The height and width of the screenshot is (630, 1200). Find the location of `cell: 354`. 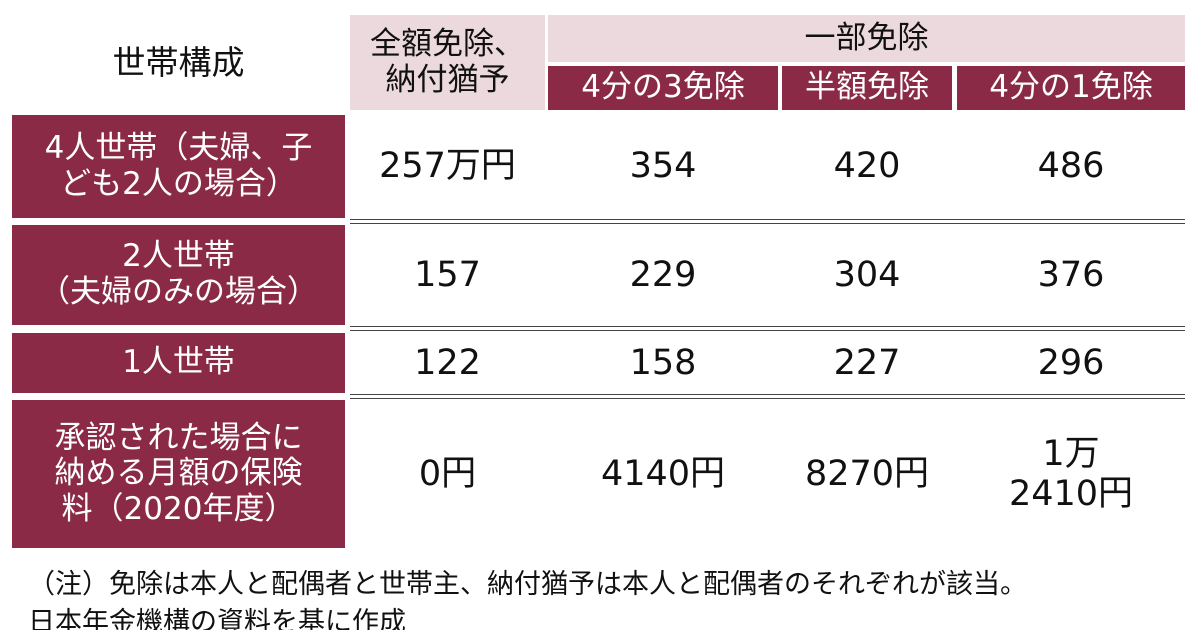

cell: 354 is located at coordinates (663, 166).